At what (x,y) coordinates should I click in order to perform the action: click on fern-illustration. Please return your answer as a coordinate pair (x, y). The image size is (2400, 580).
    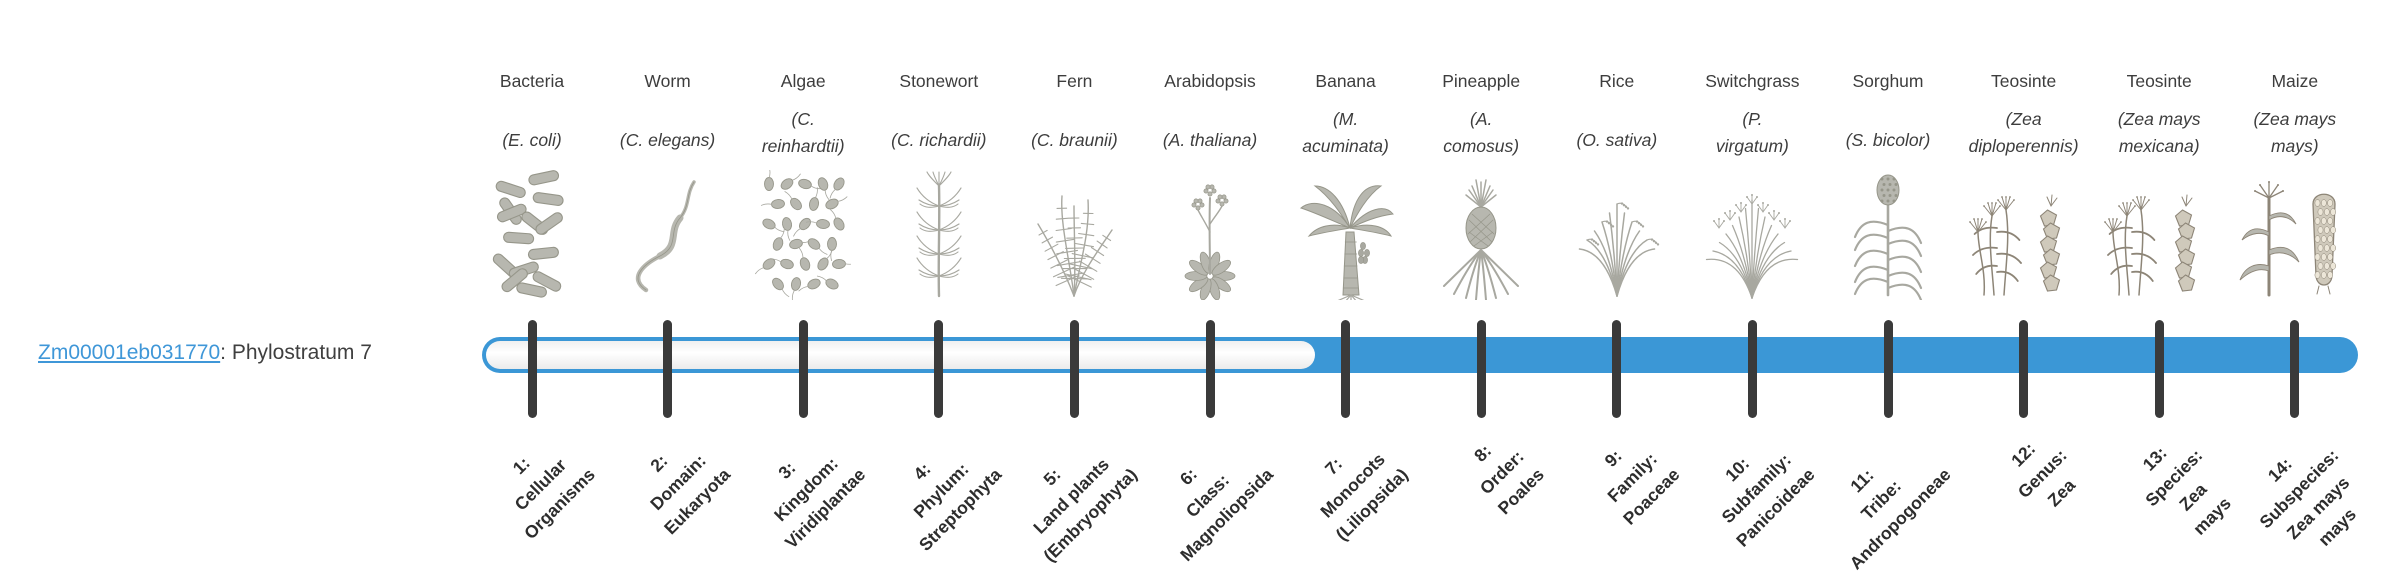
    Looking at the image, I should click on (1074, 234).